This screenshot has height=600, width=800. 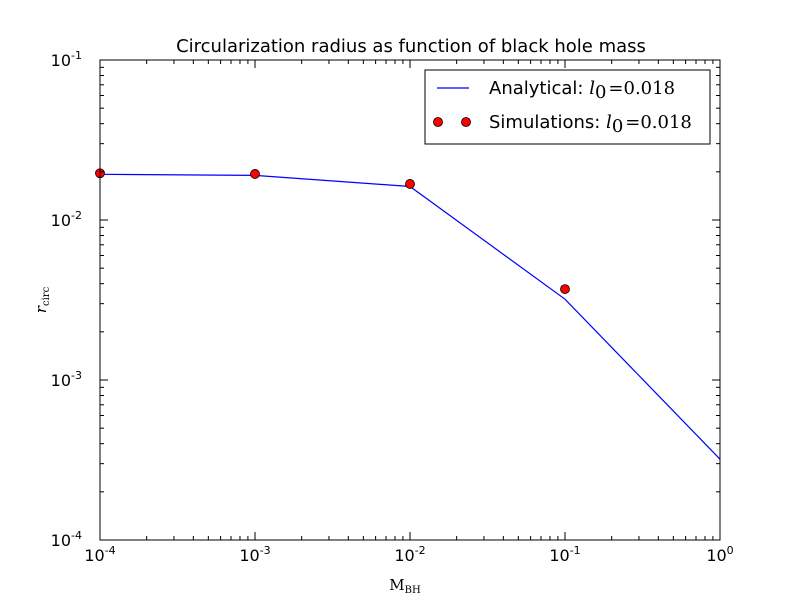 What do you see at coordinates (110, 550) in the screenshot?
I see `x-tick-exponent: -4` at bounding box center [110, 550].